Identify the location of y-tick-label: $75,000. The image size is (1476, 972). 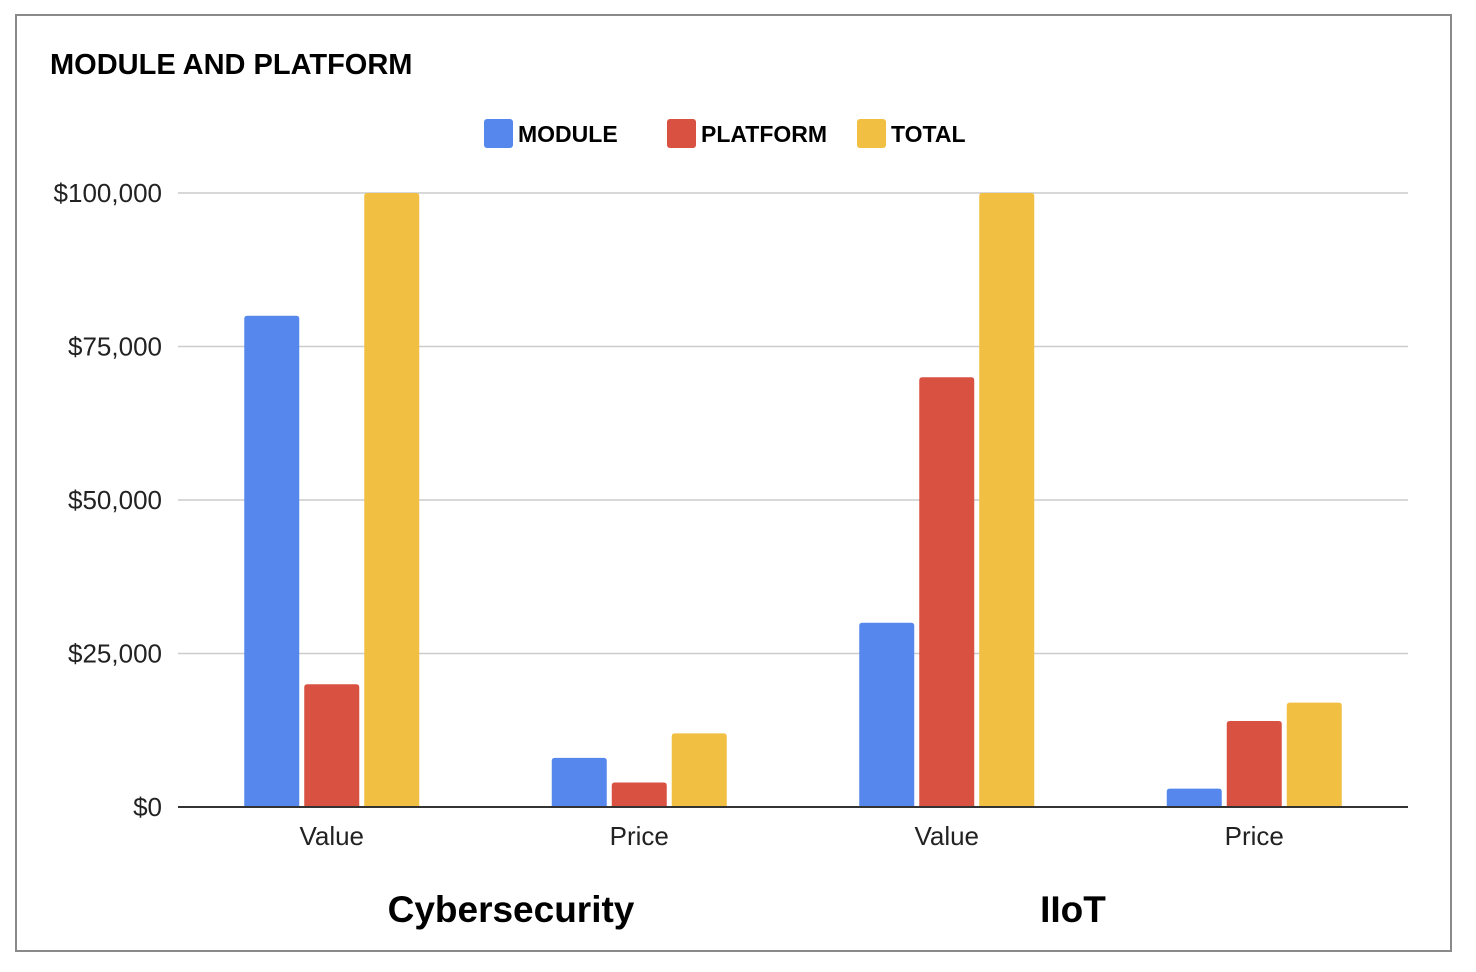
(115, 347).